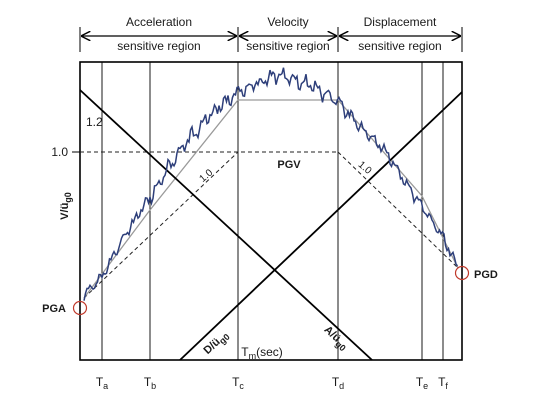 The image size is (550, 414). Describe the element at coordinates (94, 122) in the screenshot. I see `y-tick-label-1-2: 1.2` at that location.